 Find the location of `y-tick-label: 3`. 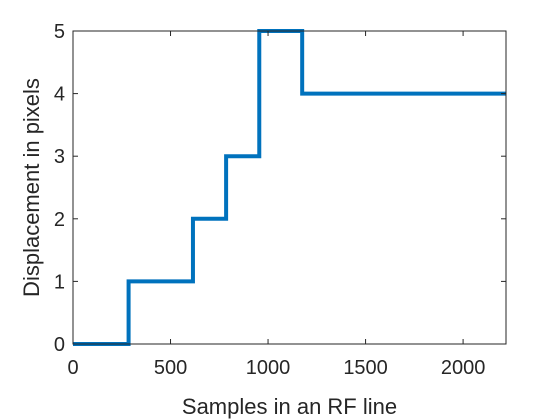

y-tick-label: 3 is located at coordinates (59, 157).